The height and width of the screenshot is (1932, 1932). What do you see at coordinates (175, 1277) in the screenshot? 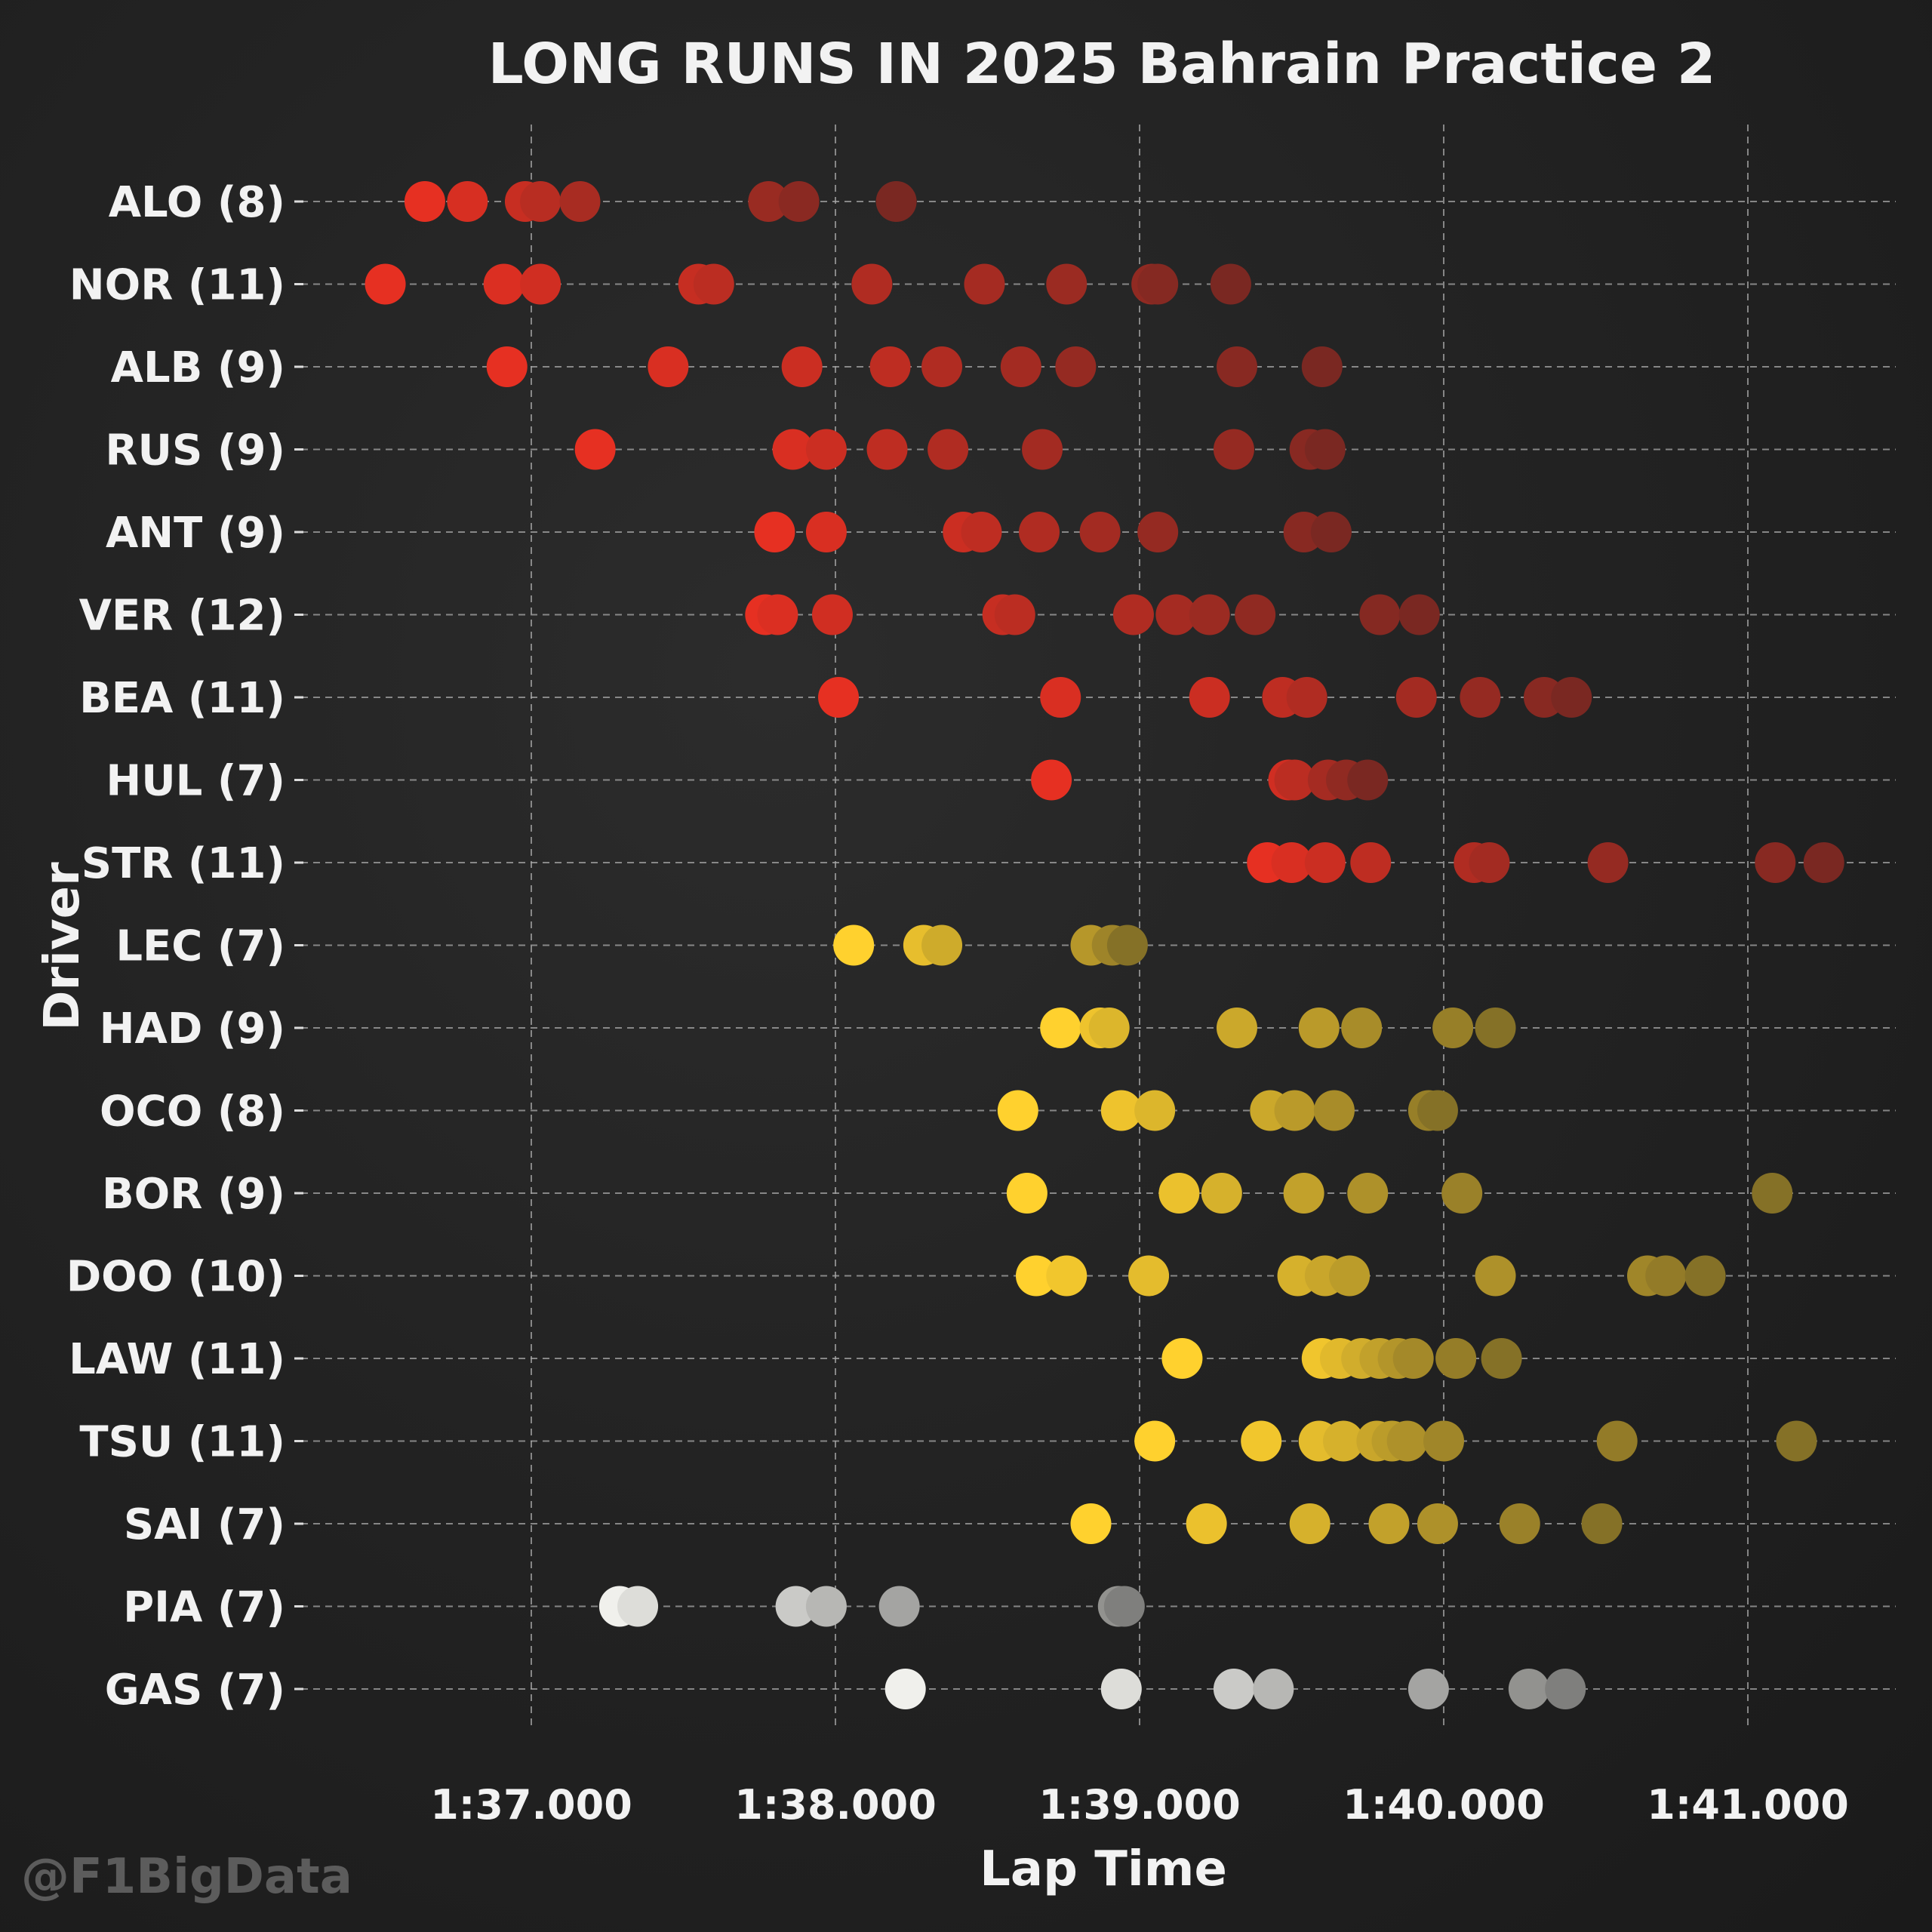
I see `y-tick-label: DOO (10)` at bounding box center [175, 1277].